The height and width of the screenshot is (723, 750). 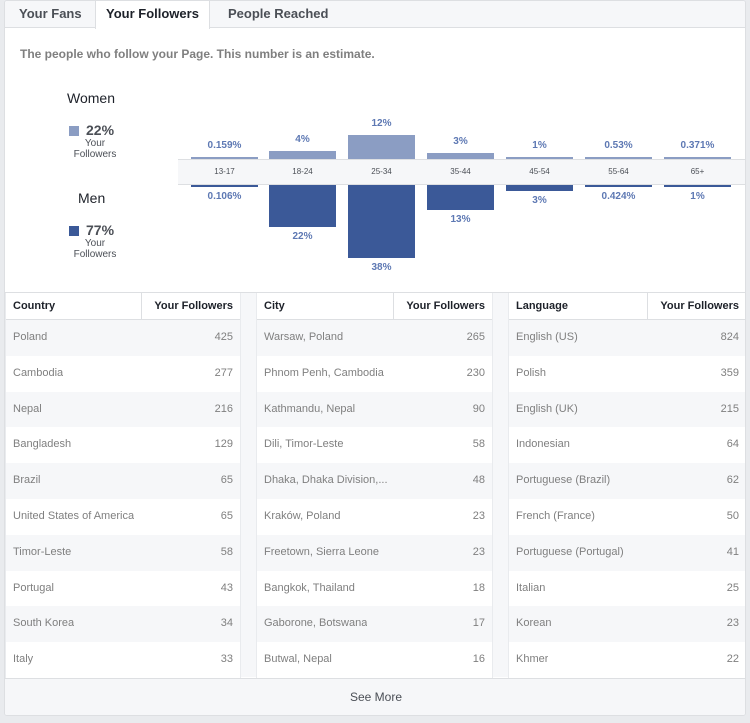 What do you see at coordinates (478, 480) in the screenshot?
I see `follower-count: 48` at bounding box center [478, 480].